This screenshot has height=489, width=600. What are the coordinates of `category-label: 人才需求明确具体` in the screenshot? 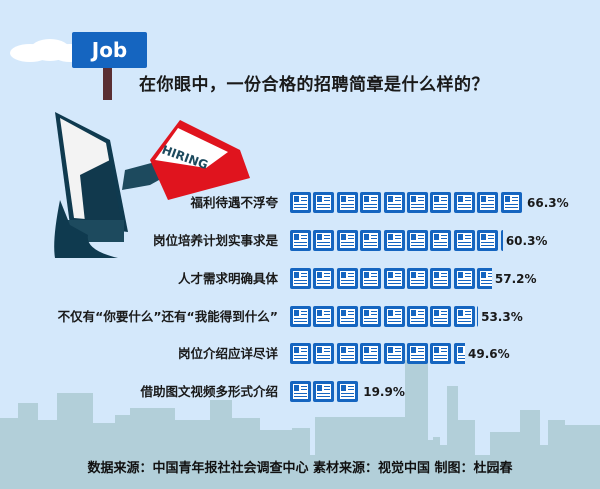 It's located at (227, 278).